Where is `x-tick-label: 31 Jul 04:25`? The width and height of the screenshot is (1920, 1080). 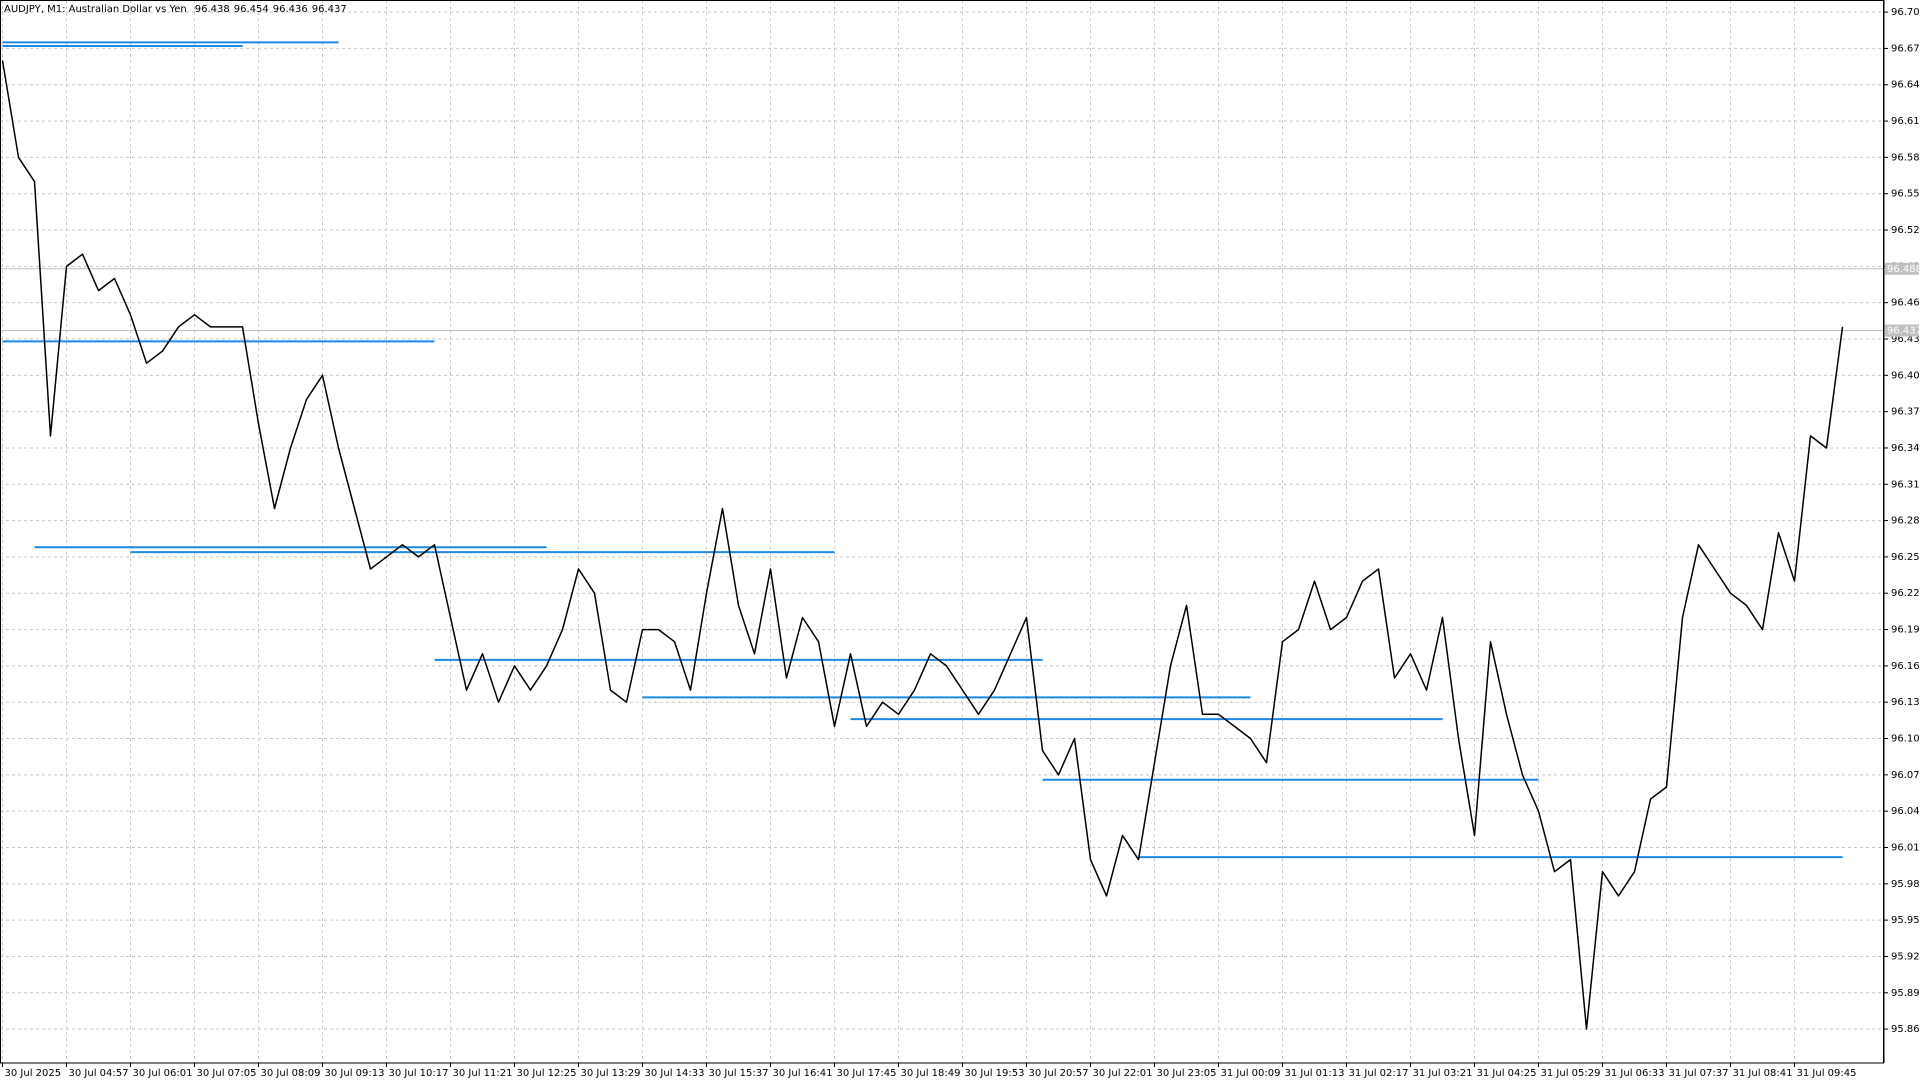
x-tick-label: 31 Jul 04:25 is located at coordinates (1507, 1073).